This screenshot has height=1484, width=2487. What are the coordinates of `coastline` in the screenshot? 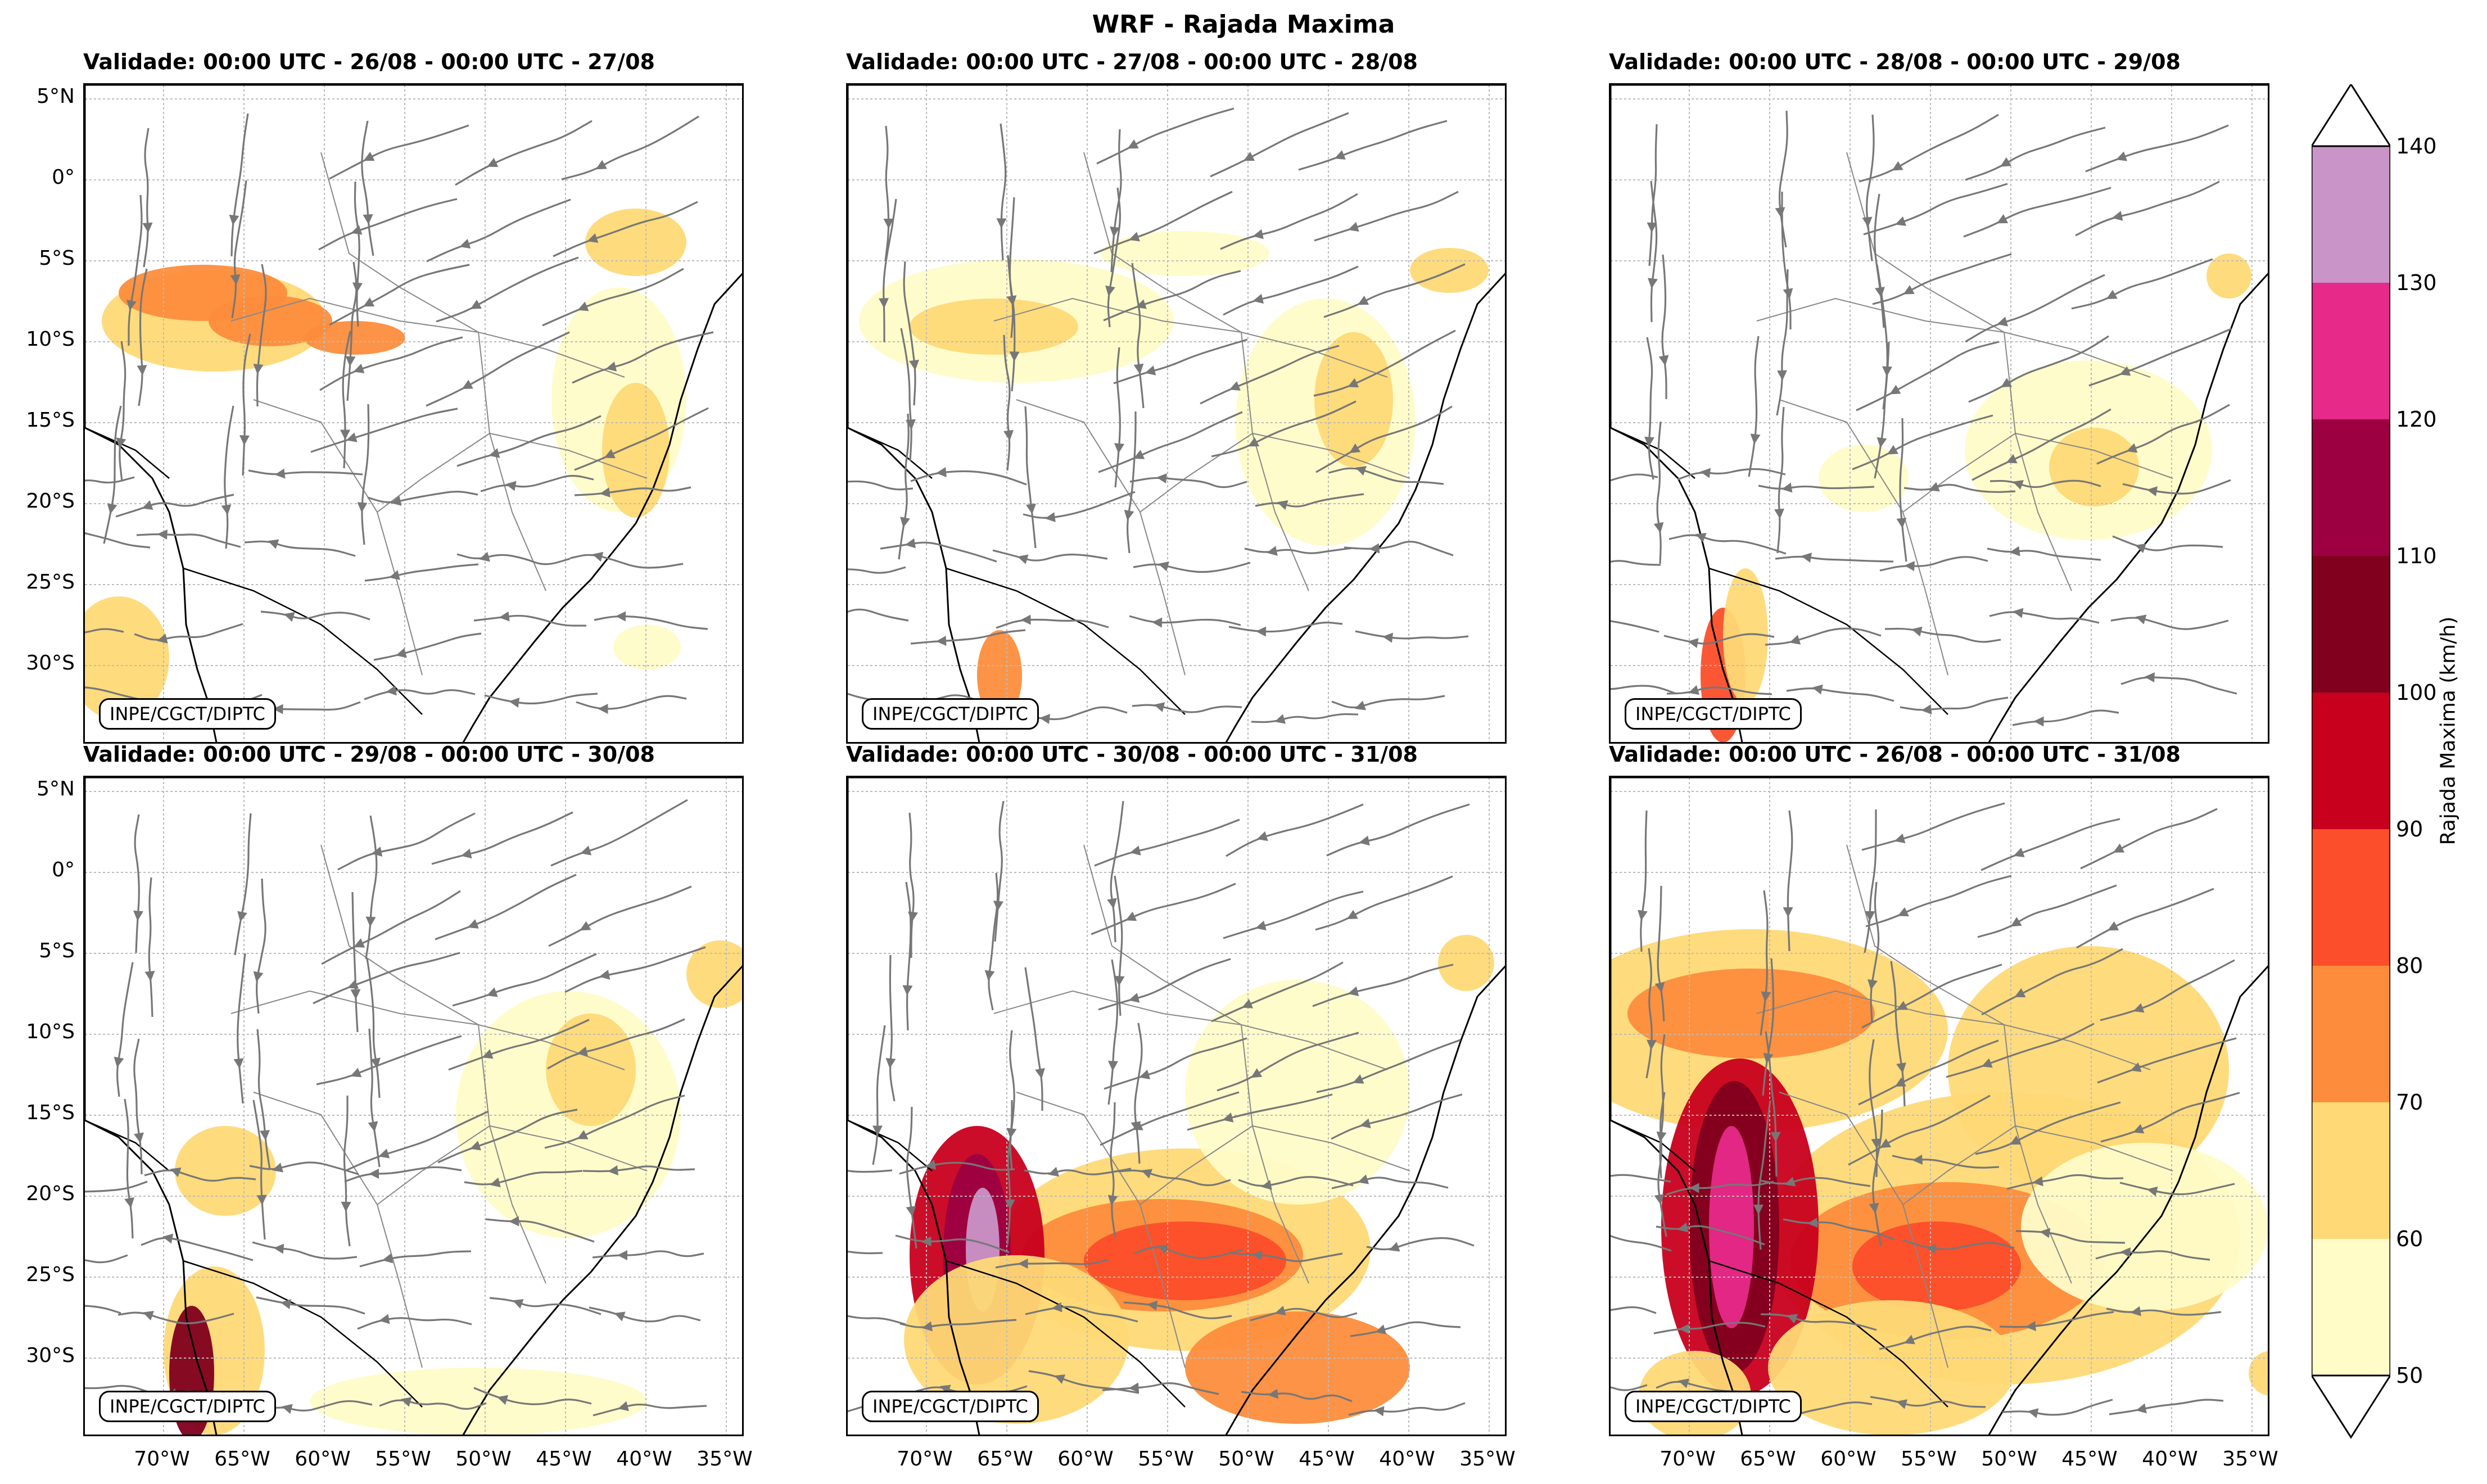 It's located at (1939, 1106).